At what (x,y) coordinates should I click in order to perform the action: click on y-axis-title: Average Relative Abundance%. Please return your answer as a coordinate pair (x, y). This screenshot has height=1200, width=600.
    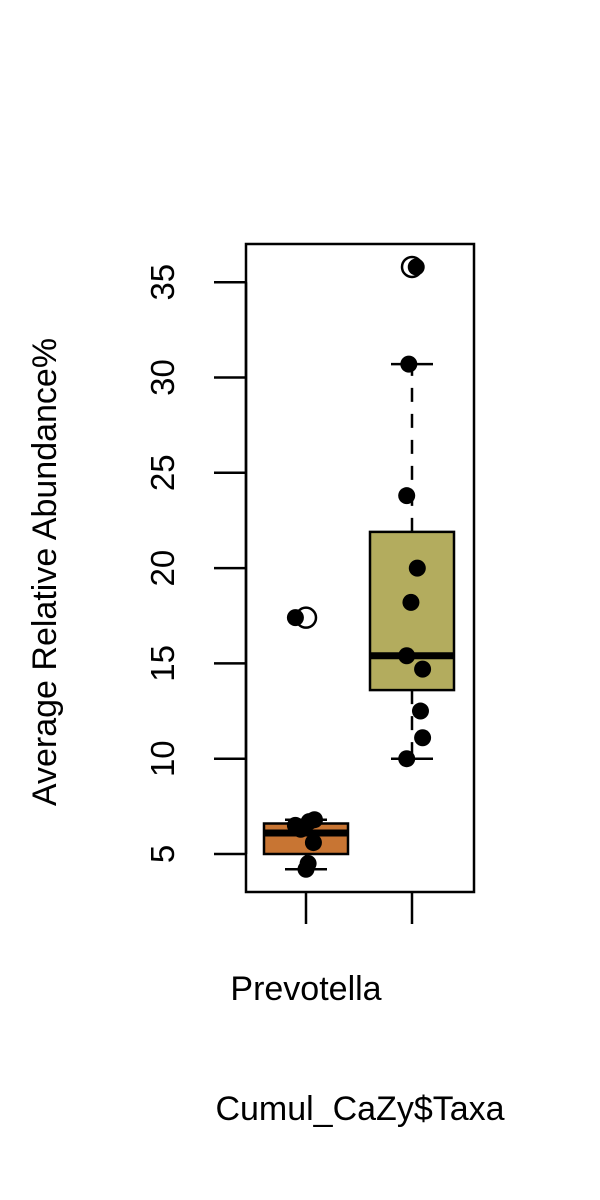
    Looking at the image, I should click on (45, 572).